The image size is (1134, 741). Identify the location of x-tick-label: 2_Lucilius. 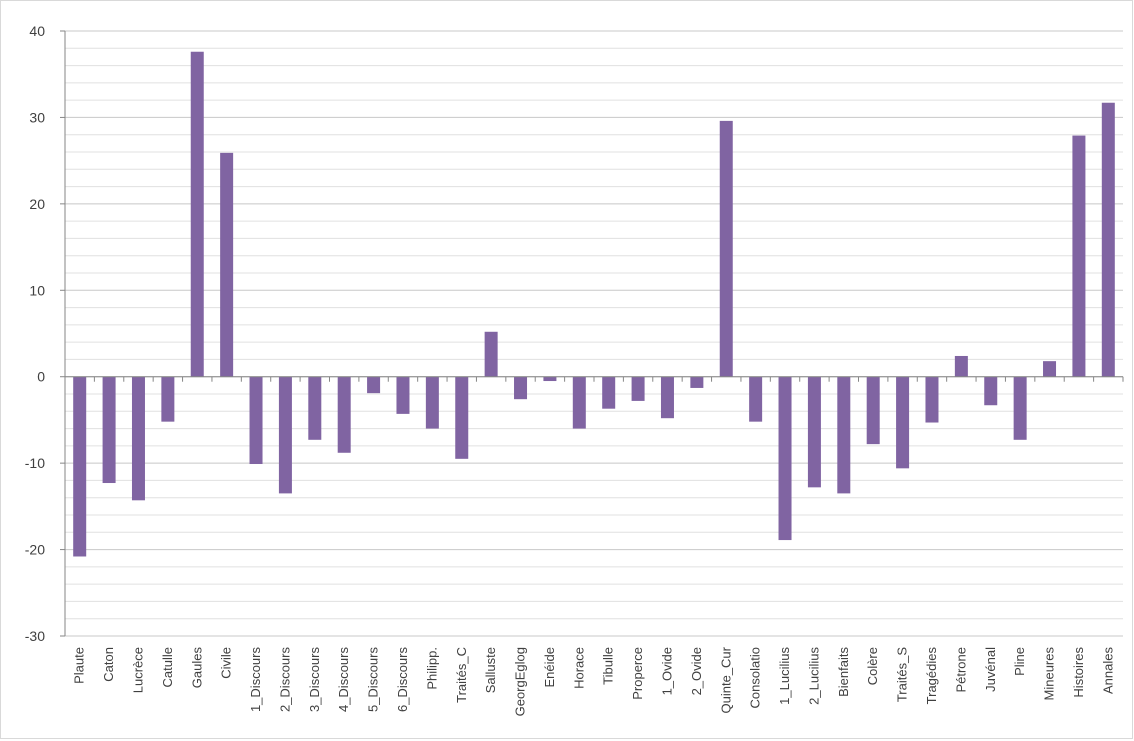
(813, 676).